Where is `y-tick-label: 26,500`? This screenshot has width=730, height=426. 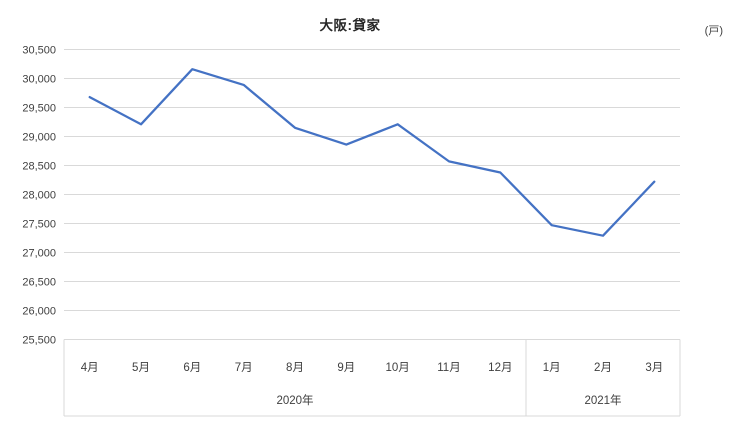
y-tick-label: 26,500 is located at coordinates (39, 283).